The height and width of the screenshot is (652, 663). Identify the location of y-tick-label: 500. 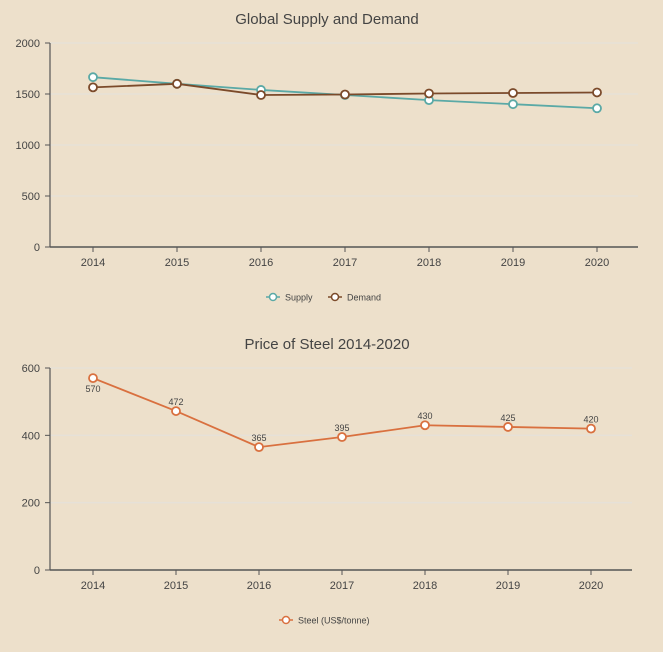
(31, 197).